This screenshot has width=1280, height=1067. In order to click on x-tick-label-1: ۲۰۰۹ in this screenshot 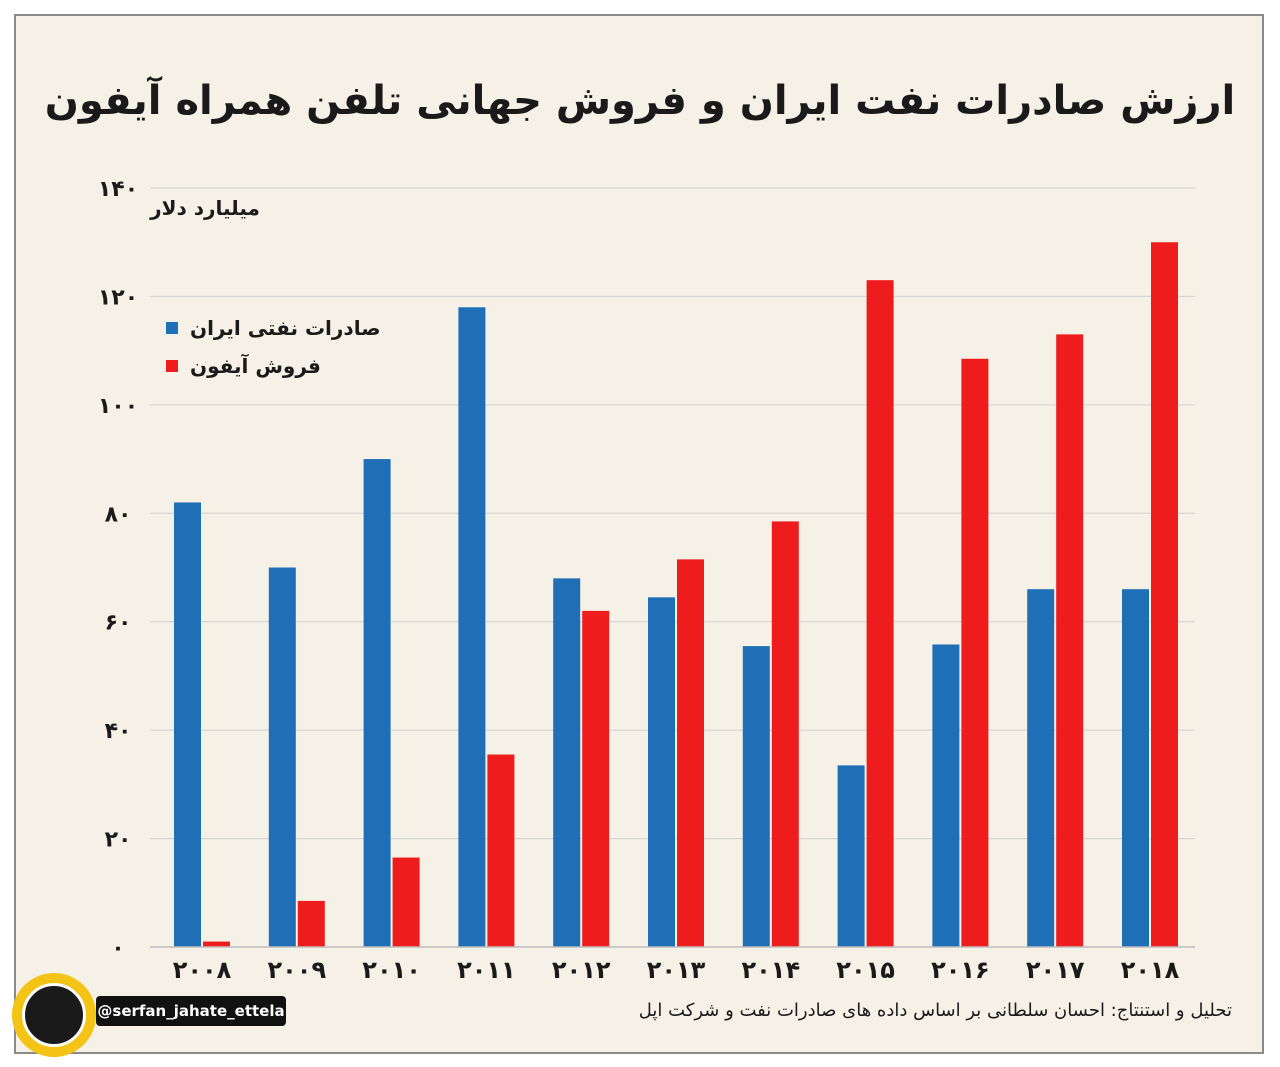, I will do `click(297, 970)`.